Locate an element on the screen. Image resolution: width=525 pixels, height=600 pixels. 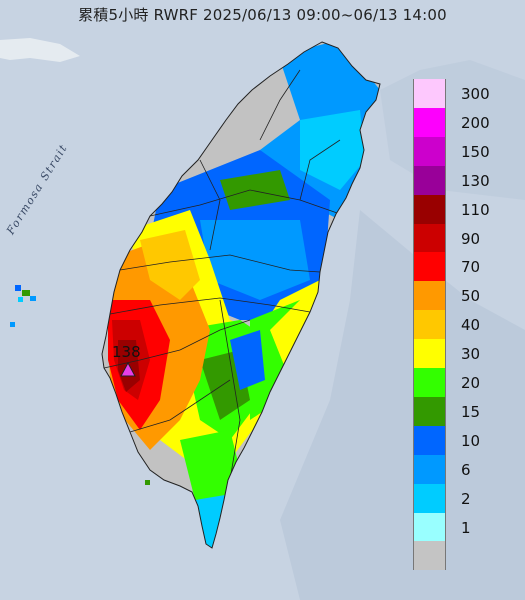
legend-label: 40 is located at coordinates (471, 325).